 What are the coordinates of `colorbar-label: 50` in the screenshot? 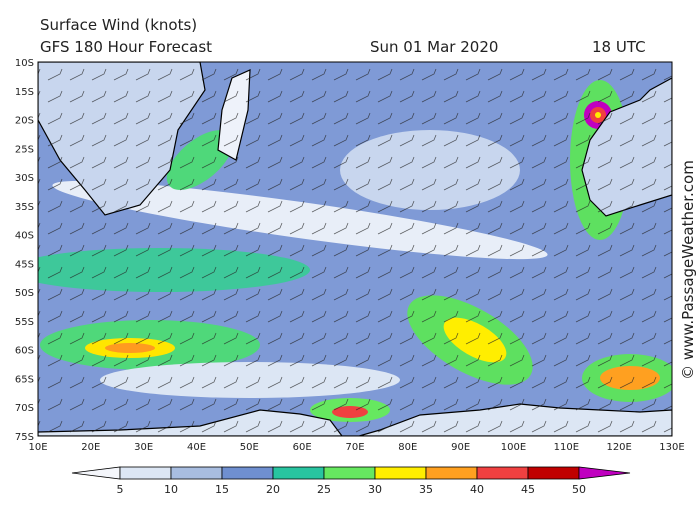 It's located at (579, 489).